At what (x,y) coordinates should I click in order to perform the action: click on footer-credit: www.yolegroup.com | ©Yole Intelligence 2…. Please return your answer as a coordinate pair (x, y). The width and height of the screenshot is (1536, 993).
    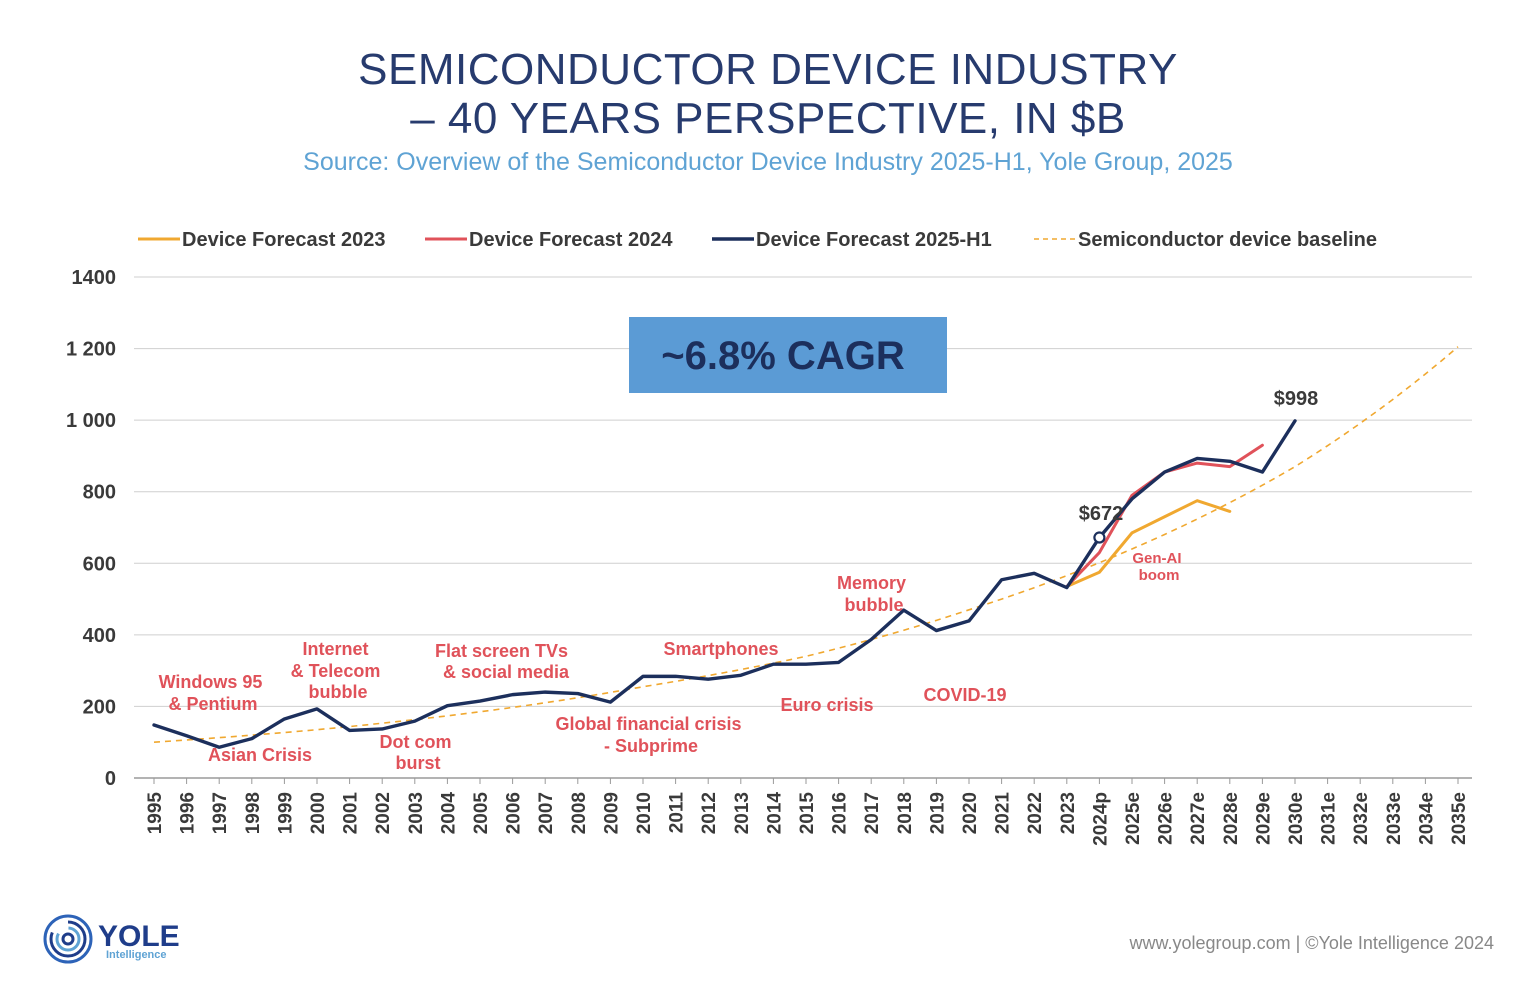
    Looking at the image, I should click on (1312, 943).